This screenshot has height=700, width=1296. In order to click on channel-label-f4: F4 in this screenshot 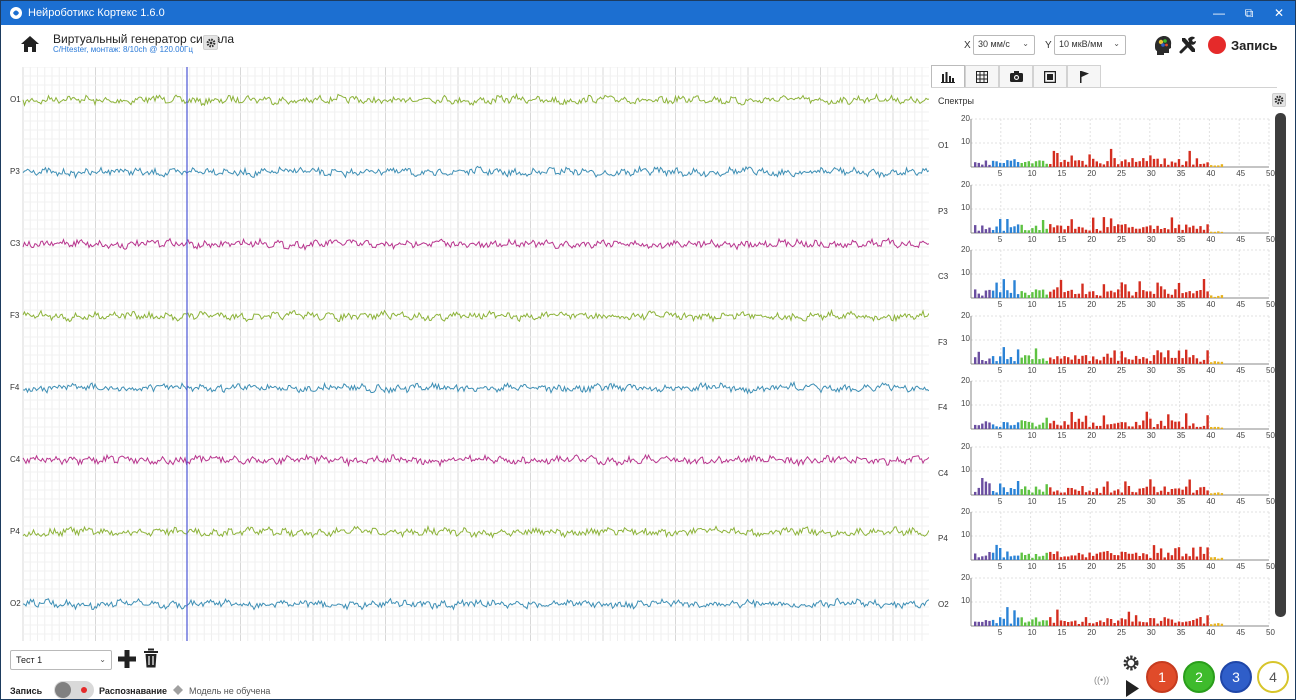, I will do `click(15, 387)`.